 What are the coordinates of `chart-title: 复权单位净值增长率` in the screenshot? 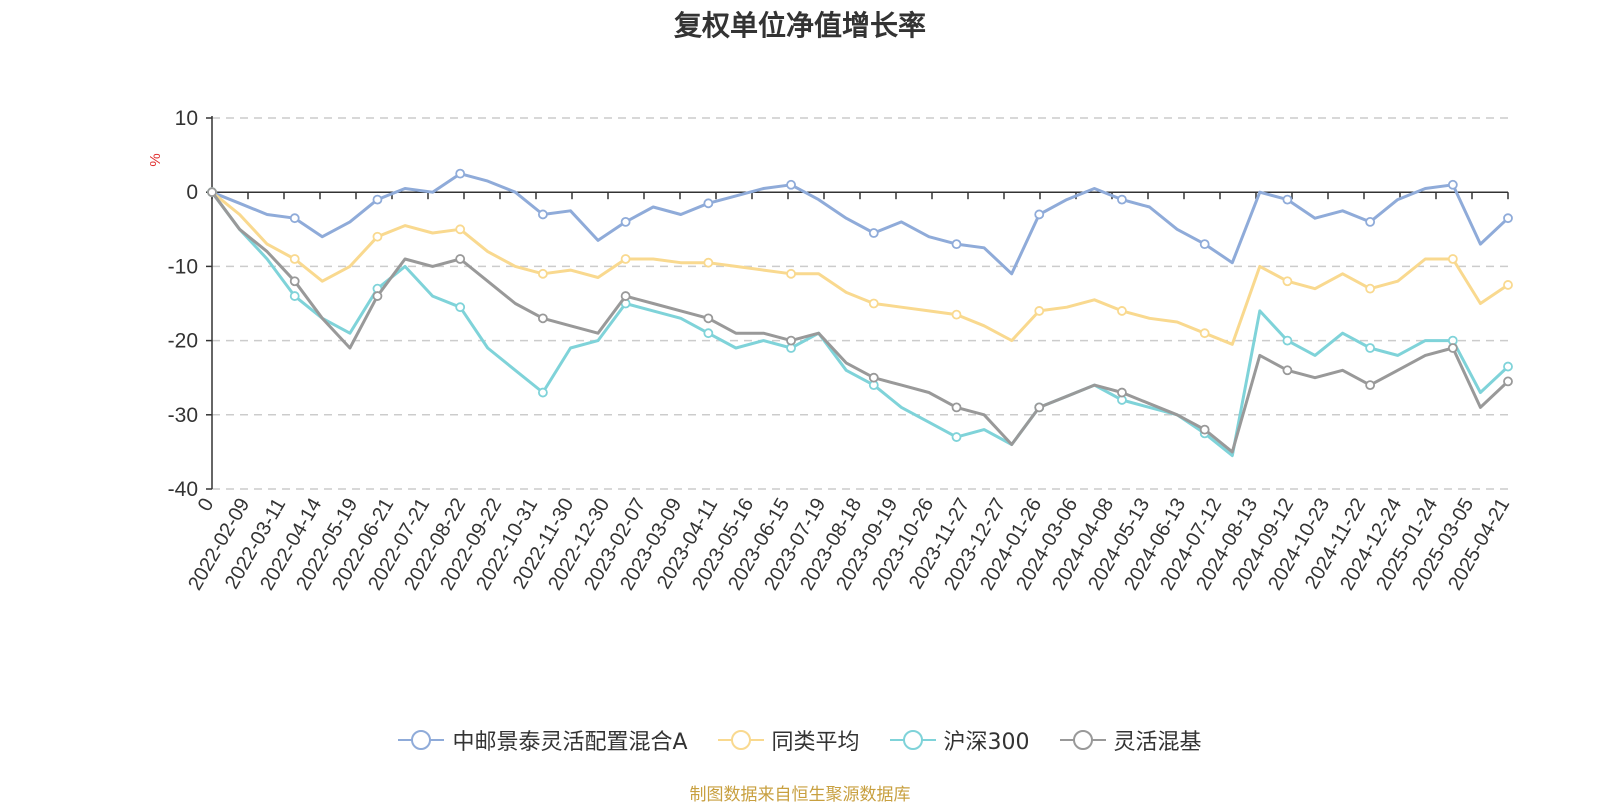 It's located at (799, 25).